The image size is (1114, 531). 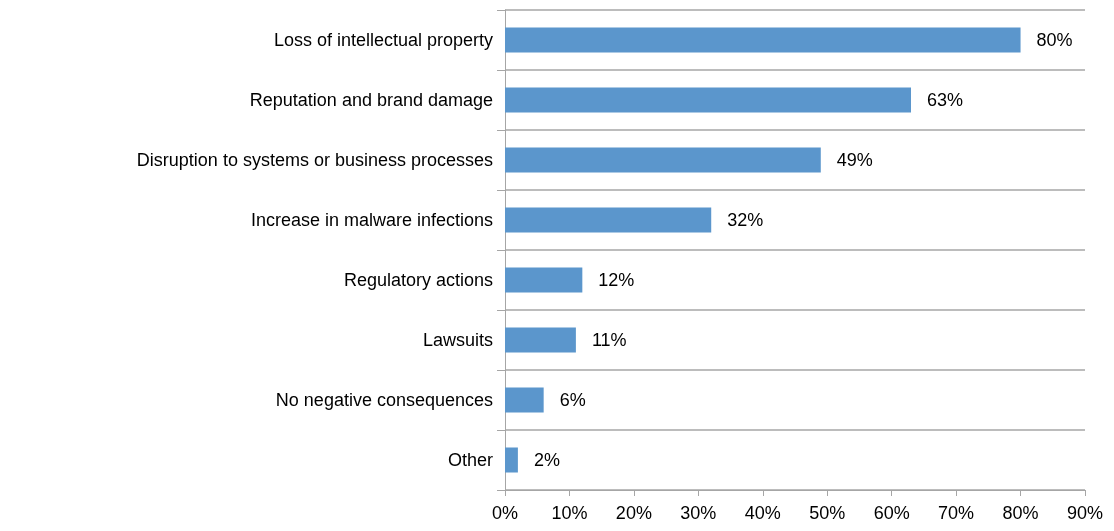 I want to click on y-tick-label: Regulatory actions, so click(x=418, y=280).